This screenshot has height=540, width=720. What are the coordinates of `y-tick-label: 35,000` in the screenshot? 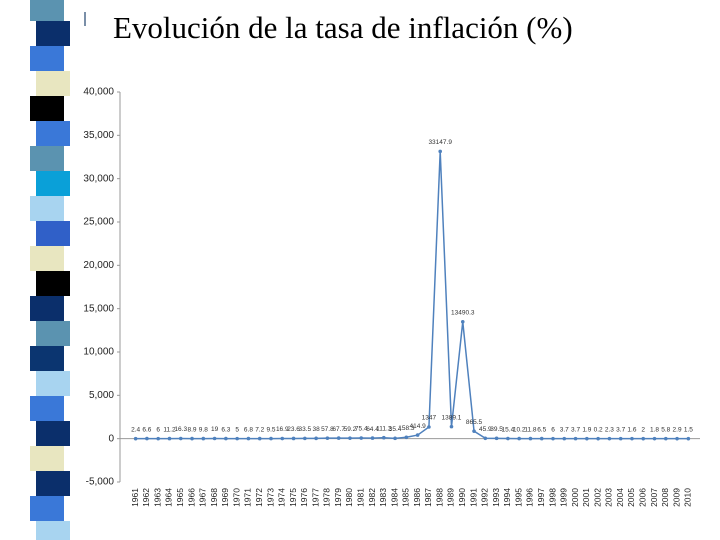 It's located at (98, 135).